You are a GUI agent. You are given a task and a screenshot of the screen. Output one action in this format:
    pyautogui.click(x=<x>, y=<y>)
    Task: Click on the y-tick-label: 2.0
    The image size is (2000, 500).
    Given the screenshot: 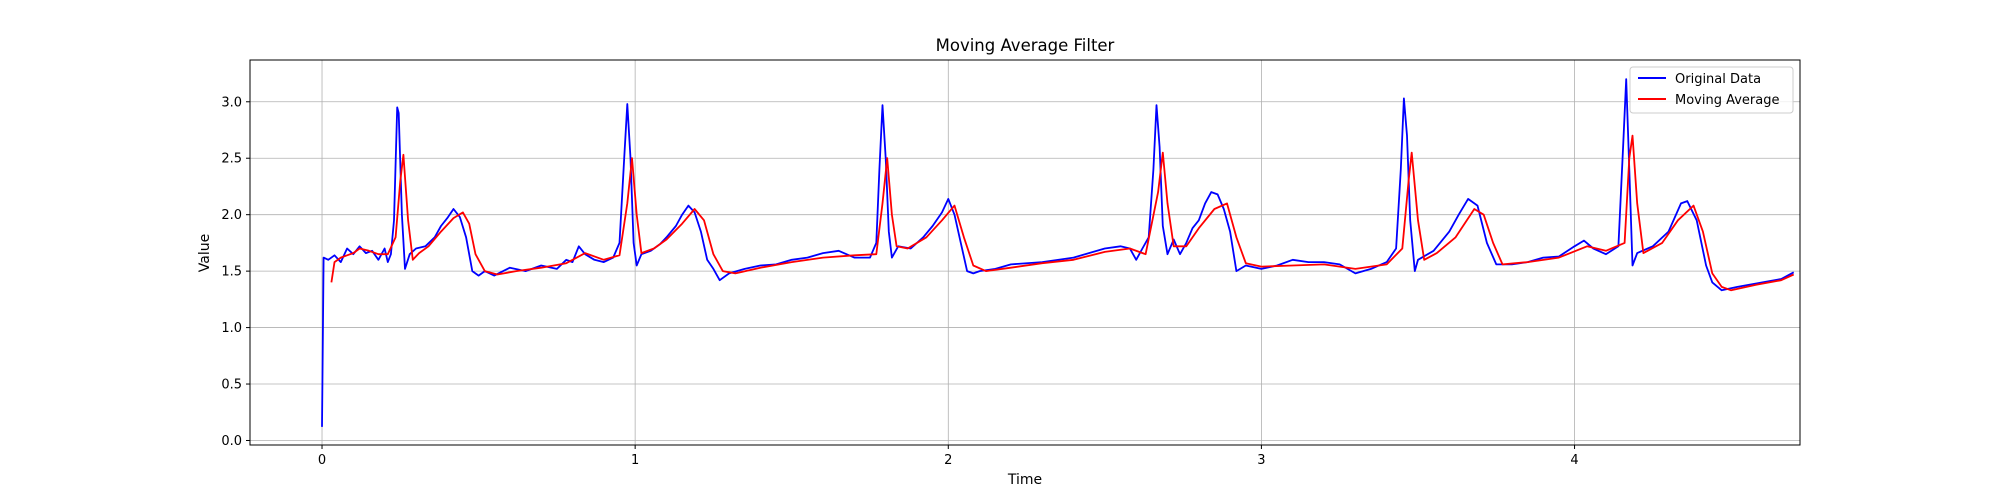 What is the action you would take?
    pyautogui.click(x=231, y=215)
    